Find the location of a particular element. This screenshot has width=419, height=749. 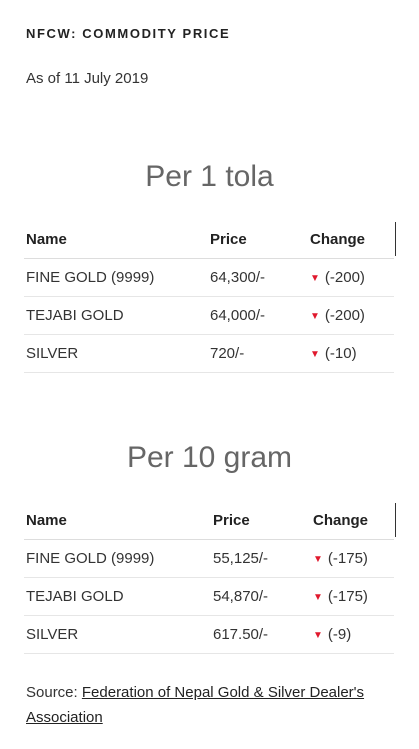

source-label: Source: is located at coordinates (54, 692).